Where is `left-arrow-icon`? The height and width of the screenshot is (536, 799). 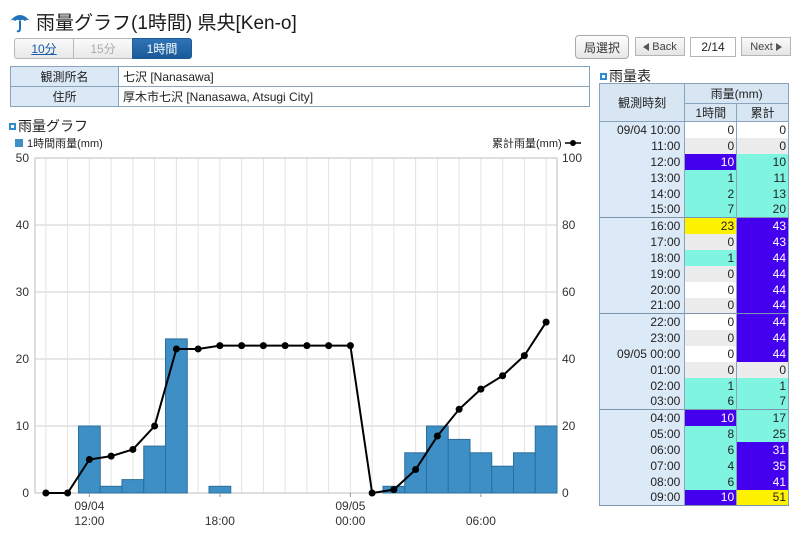 left-arrow-icon is located at coordinates (646, 46).